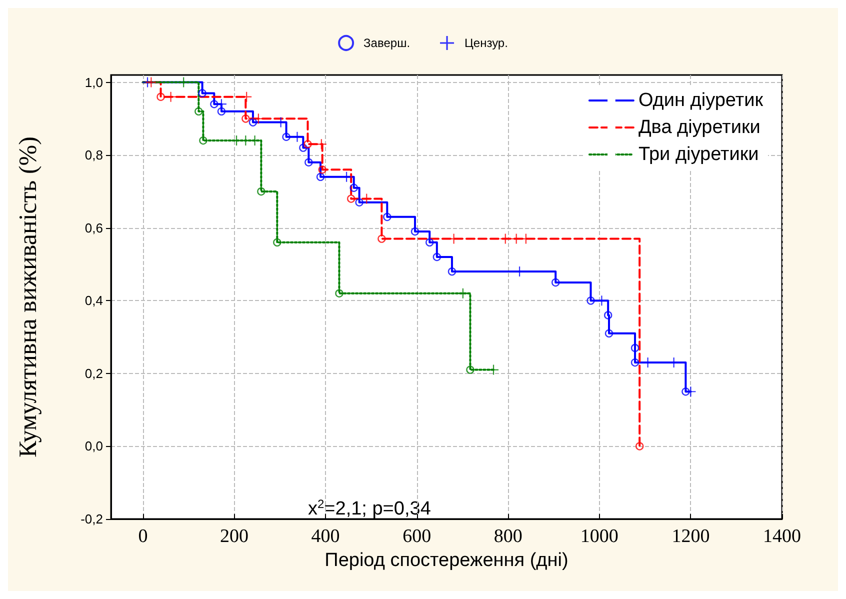  What do you see at coordinates (508, 536) in the screenshot?
I see `x-tick-label: 800` at bounding box center [508, 536].